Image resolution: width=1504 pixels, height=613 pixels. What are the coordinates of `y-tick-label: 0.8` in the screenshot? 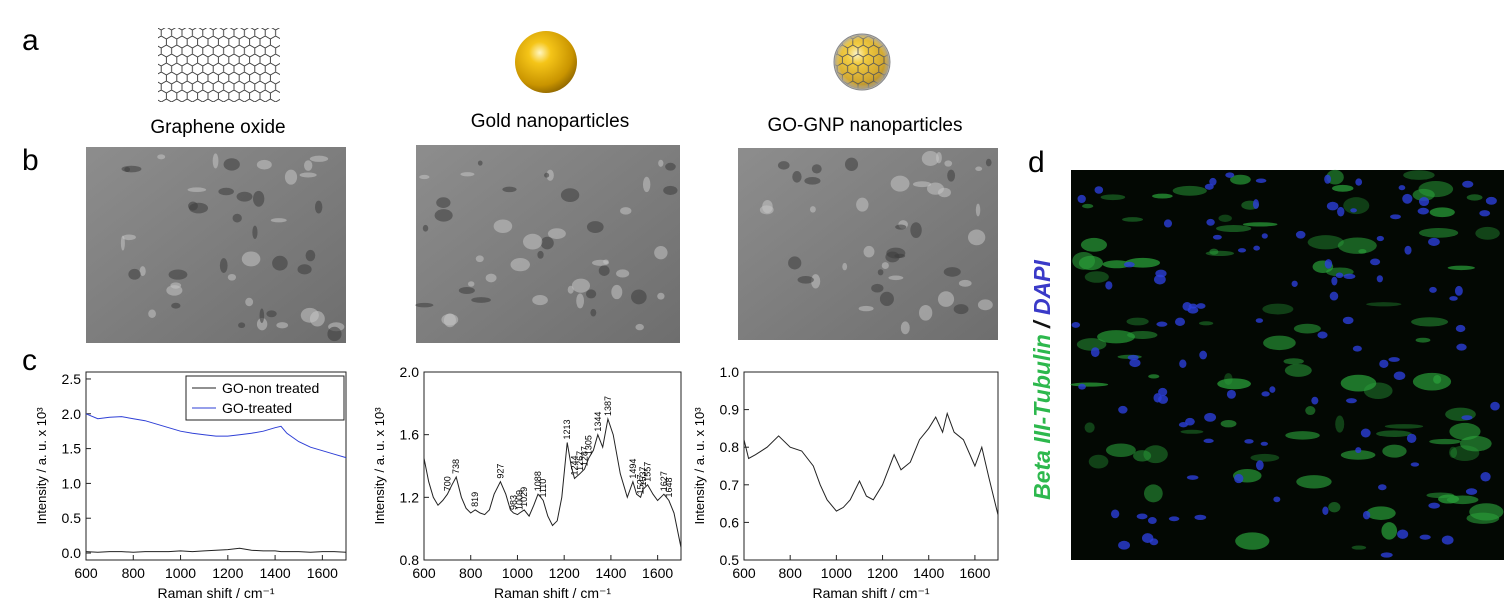 It's located at (410, 560).